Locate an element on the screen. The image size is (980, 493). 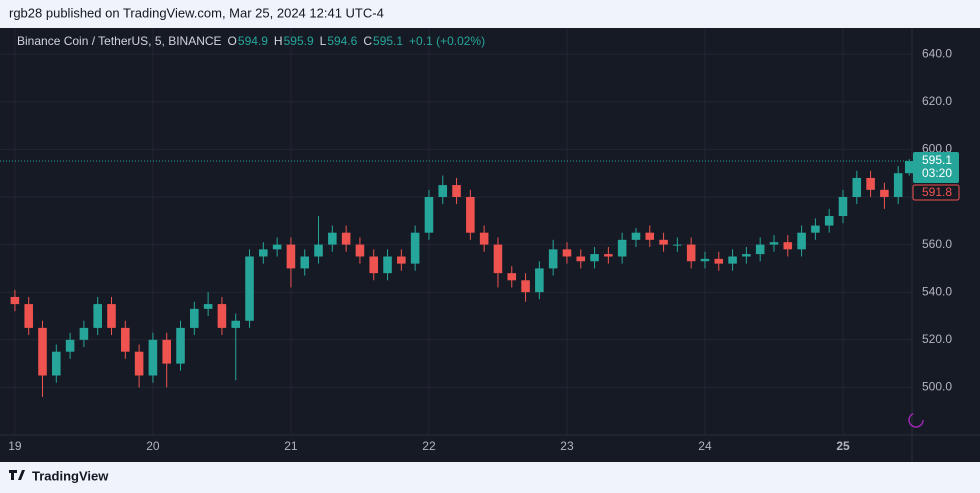
footer: TradingView is located at coordinates (59, 475).